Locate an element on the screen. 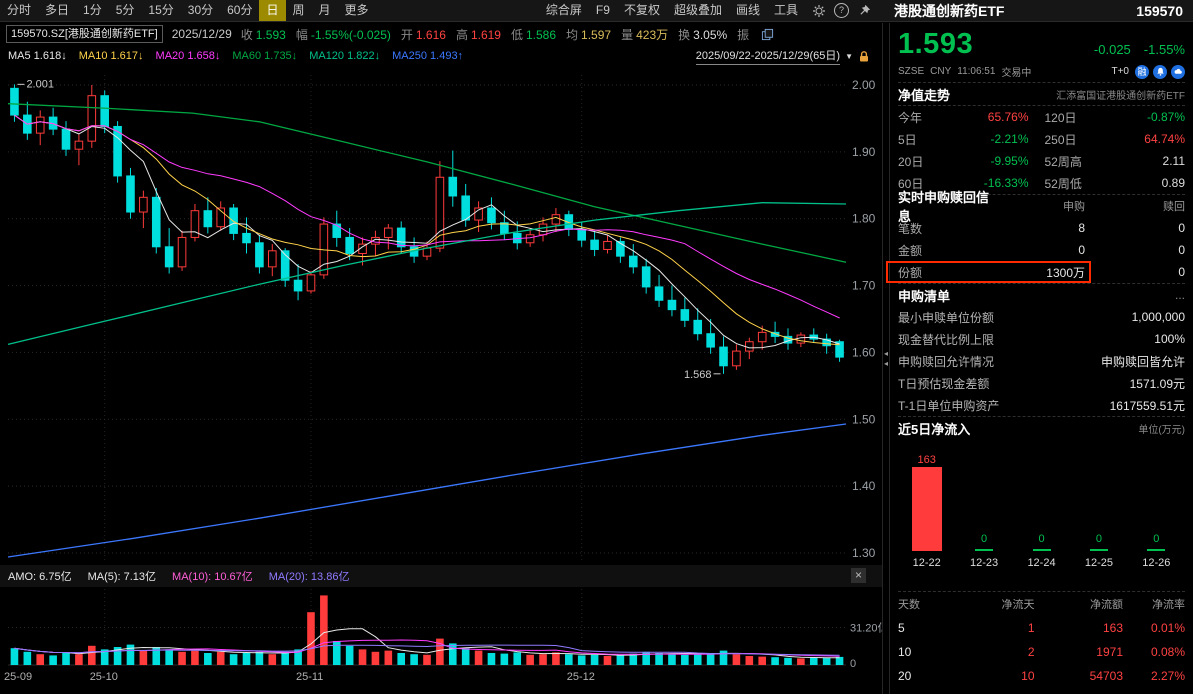 This screenshot has height=694, width=1193. tool-画线: 画线 is located at coordinates (747, 10).